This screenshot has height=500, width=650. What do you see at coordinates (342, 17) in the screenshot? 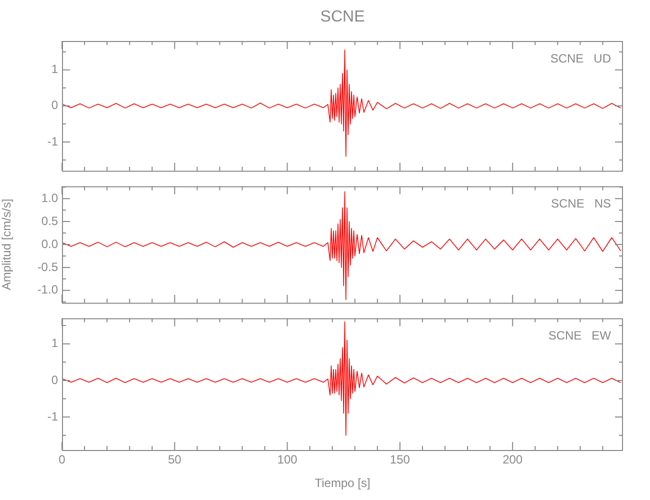
I see `chart-title: SCNE` at bounding box center [342, 17].